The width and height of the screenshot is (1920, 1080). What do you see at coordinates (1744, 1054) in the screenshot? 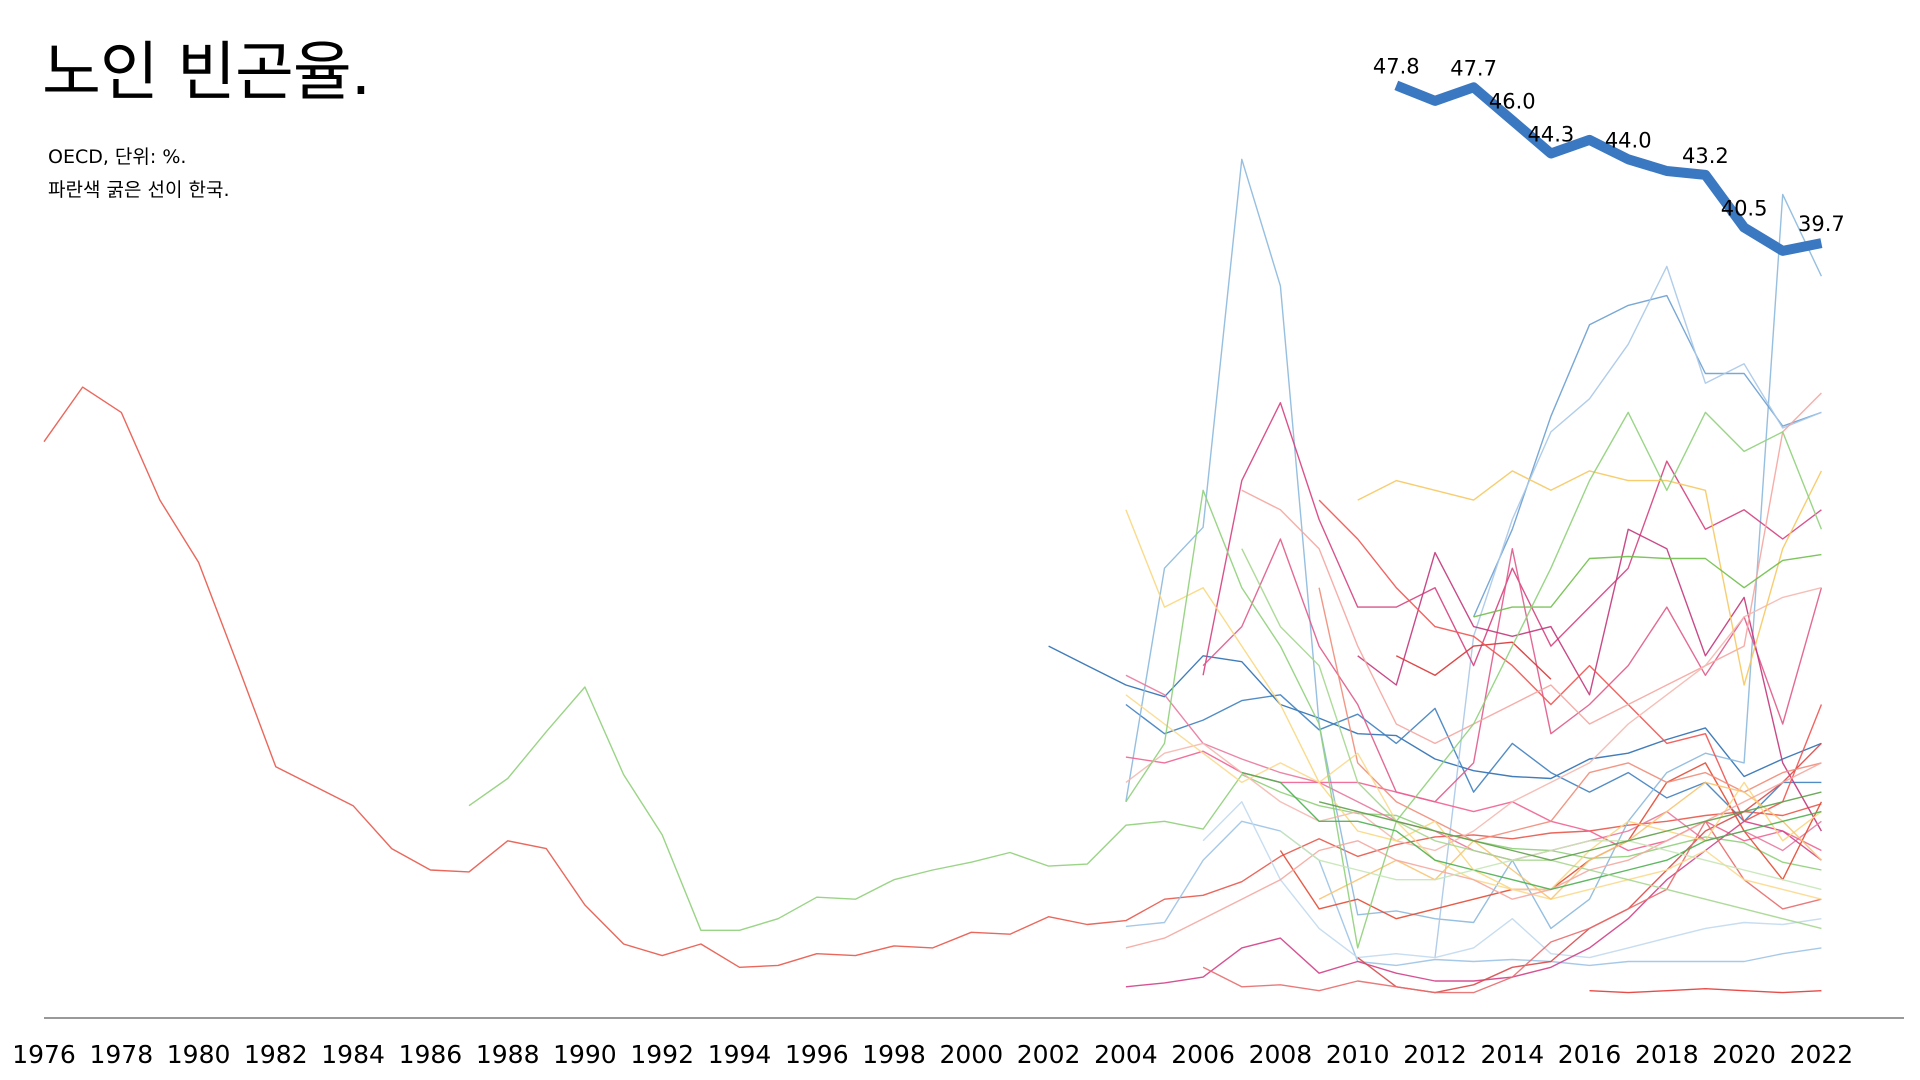
I see `x-tick-label: 2020` at bounding box center [1744, 1054].